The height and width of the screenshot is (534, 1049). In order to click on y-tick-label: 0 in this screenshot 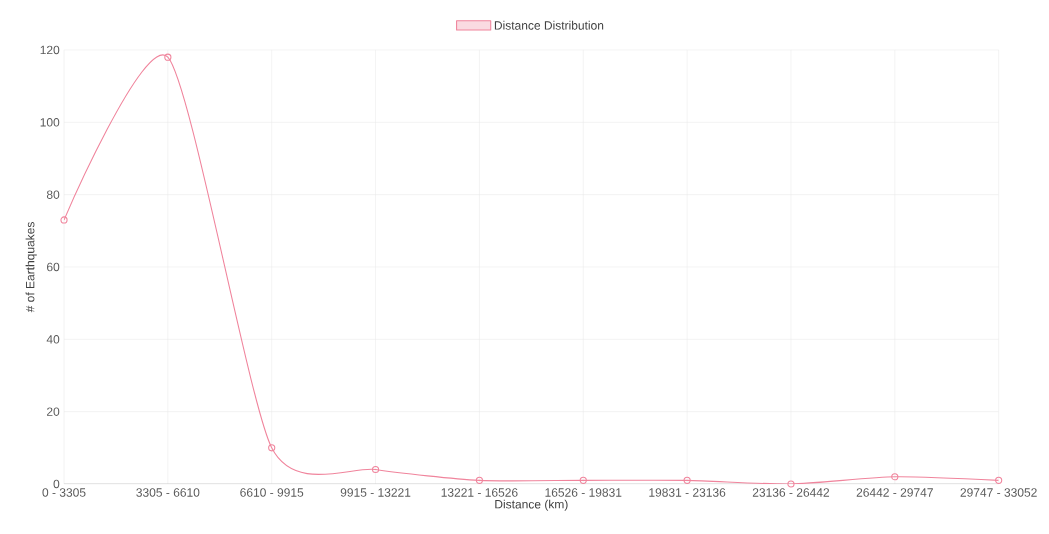, I will do `click(56, 484)`.